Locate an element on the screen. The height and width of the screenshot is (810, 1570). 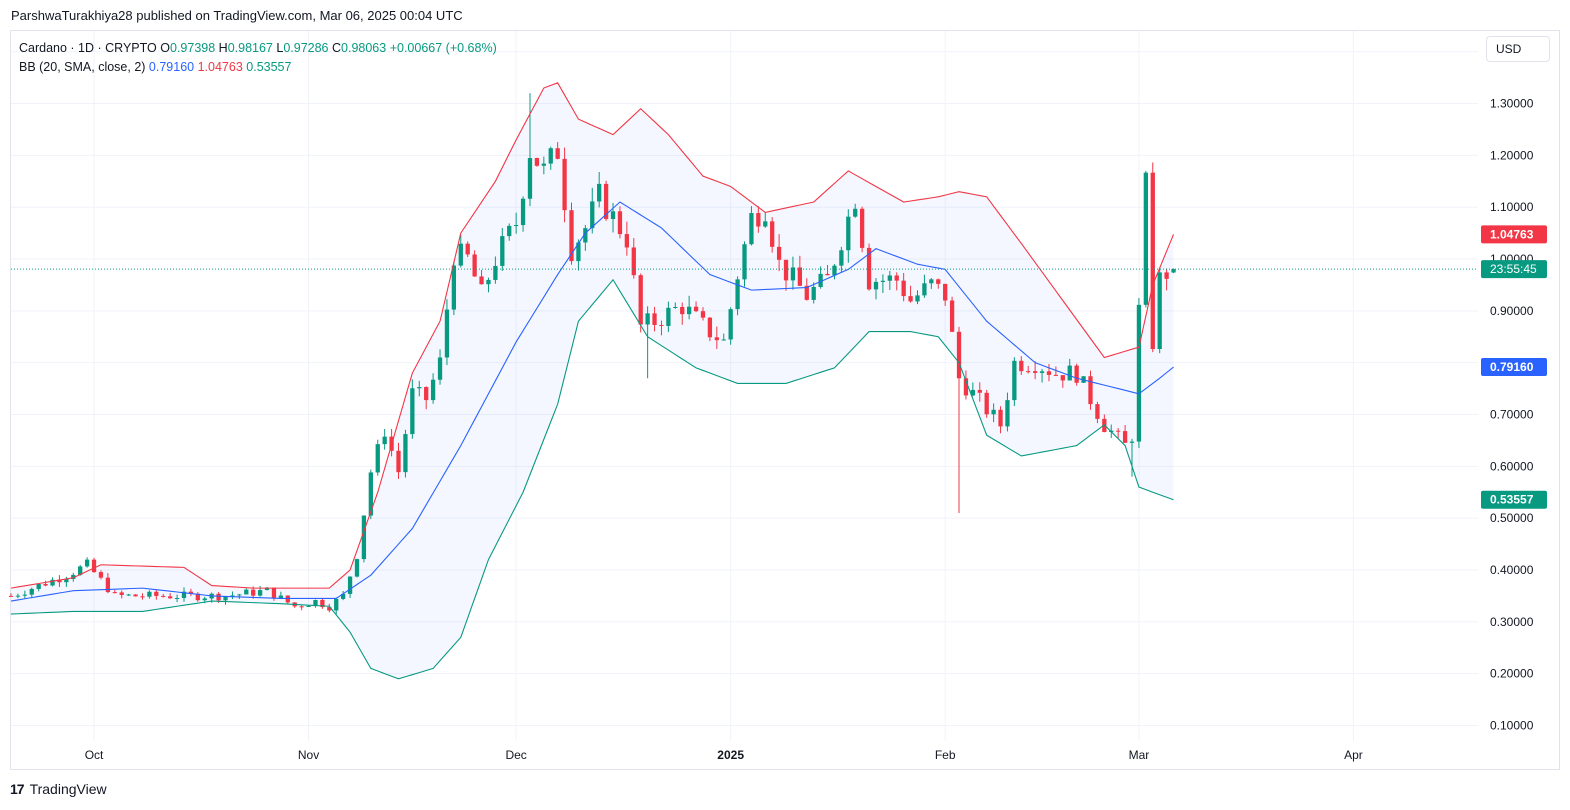
currency-button: USD is located at coordinates (1518, 49).